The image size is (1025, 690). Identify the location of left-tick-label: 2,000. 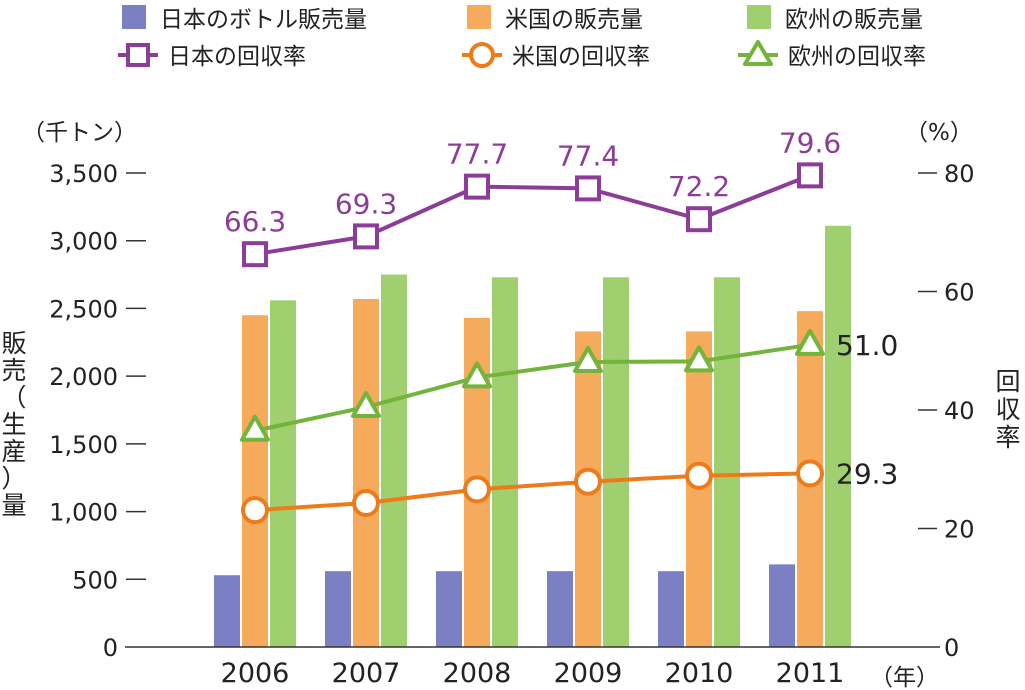
(83, 377).